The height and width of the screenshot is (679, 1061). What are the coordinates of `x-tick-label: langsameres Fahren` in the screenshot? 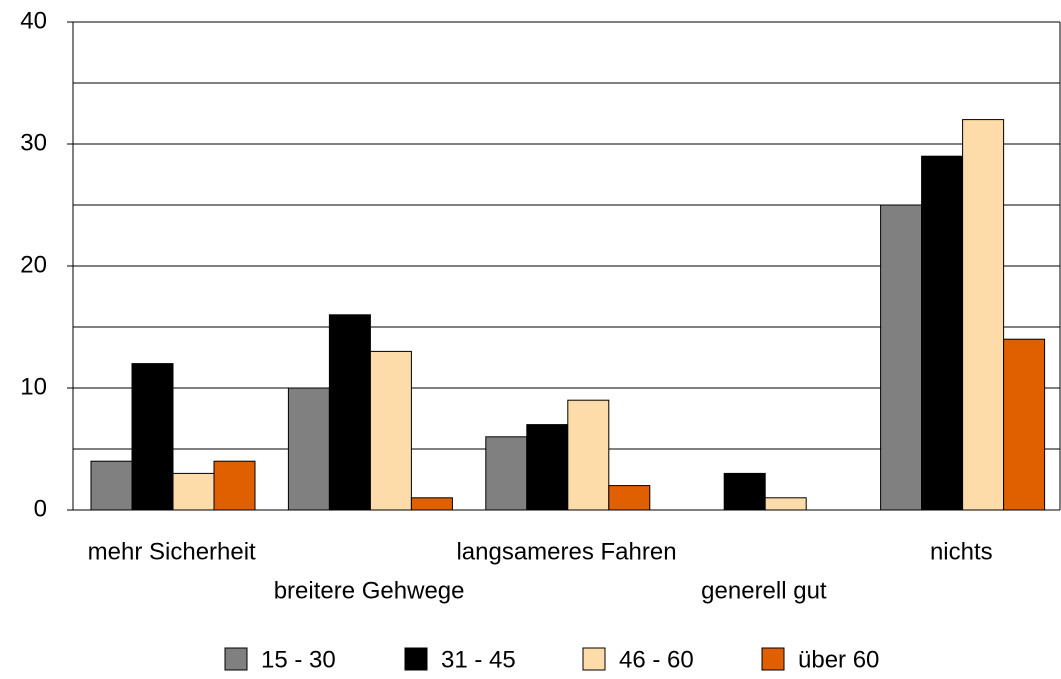 It's located at (566, 551).